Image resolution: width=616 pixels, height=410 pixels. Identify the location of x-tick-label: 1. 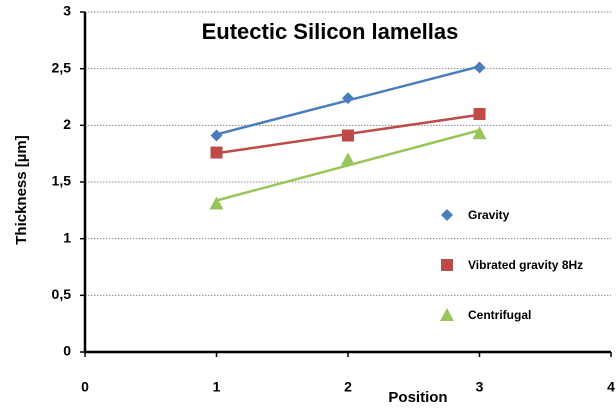
(217, 387).